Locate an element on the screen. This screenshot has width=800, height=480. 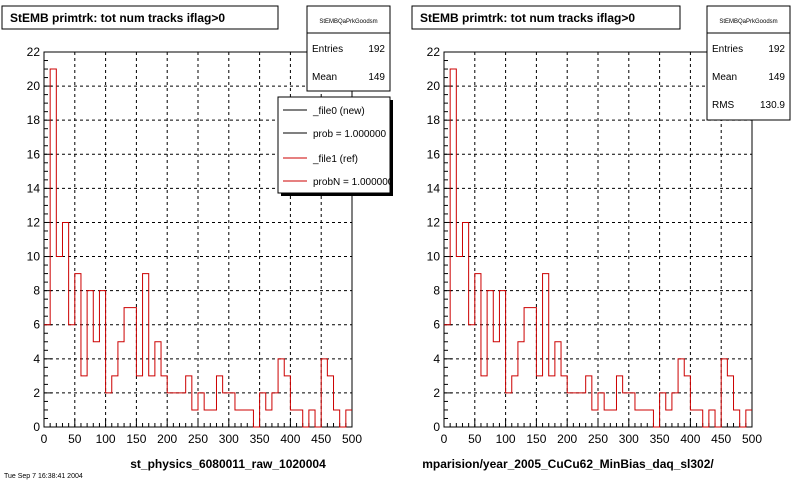
left-title: StEMB primtrk: tot num tracks iflag>0 is located at coordinates (117, 18).